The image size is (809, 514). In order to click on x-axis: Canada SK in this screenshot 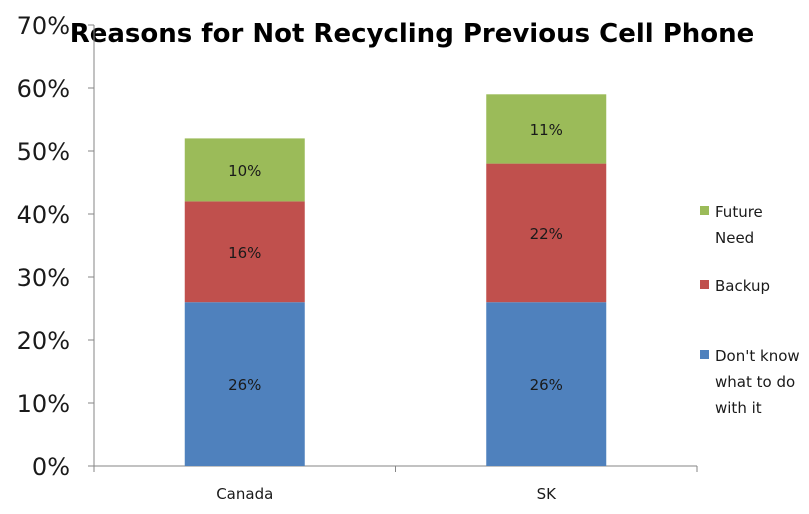, I will do `click(395, 484)`.